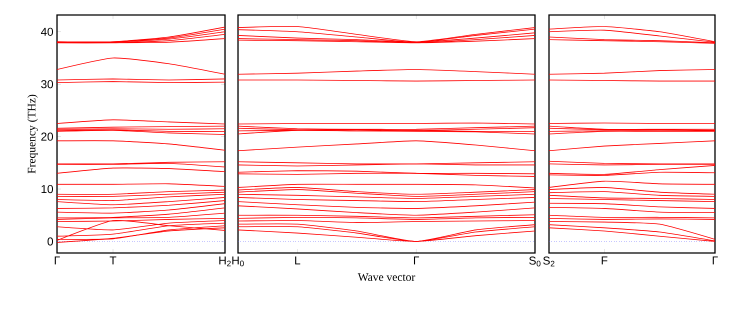  Describe the element at coordinates (47, 32) in the screenshot. I see `y-tick-label: 40` at that location.